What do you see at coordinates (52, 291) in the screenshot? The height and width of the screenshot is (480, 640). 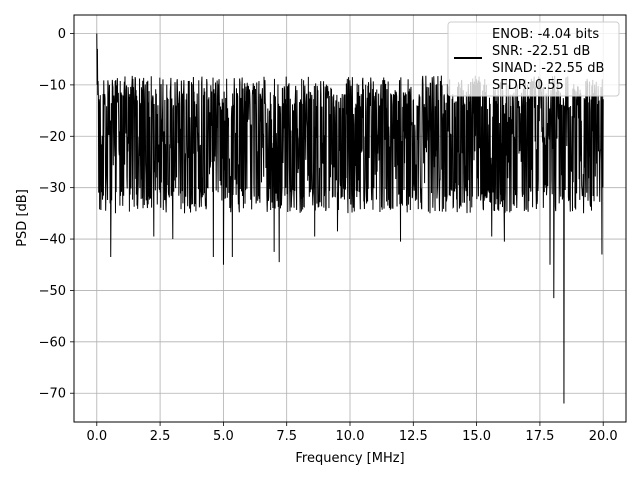 I see `y-tick-label: −50` at bounding box center [52, 291].